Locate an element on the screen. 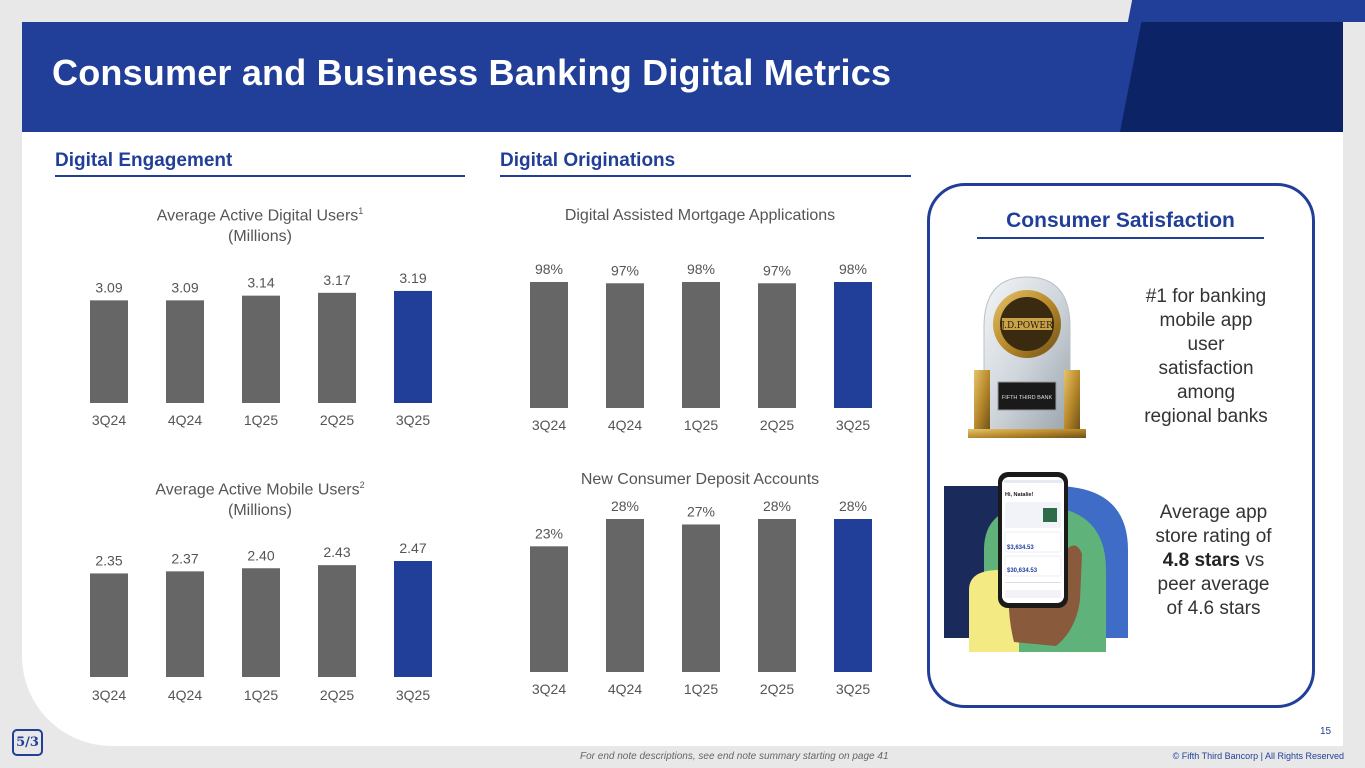  chart-data-label: 2.35 is located at coordinates (108, 560).